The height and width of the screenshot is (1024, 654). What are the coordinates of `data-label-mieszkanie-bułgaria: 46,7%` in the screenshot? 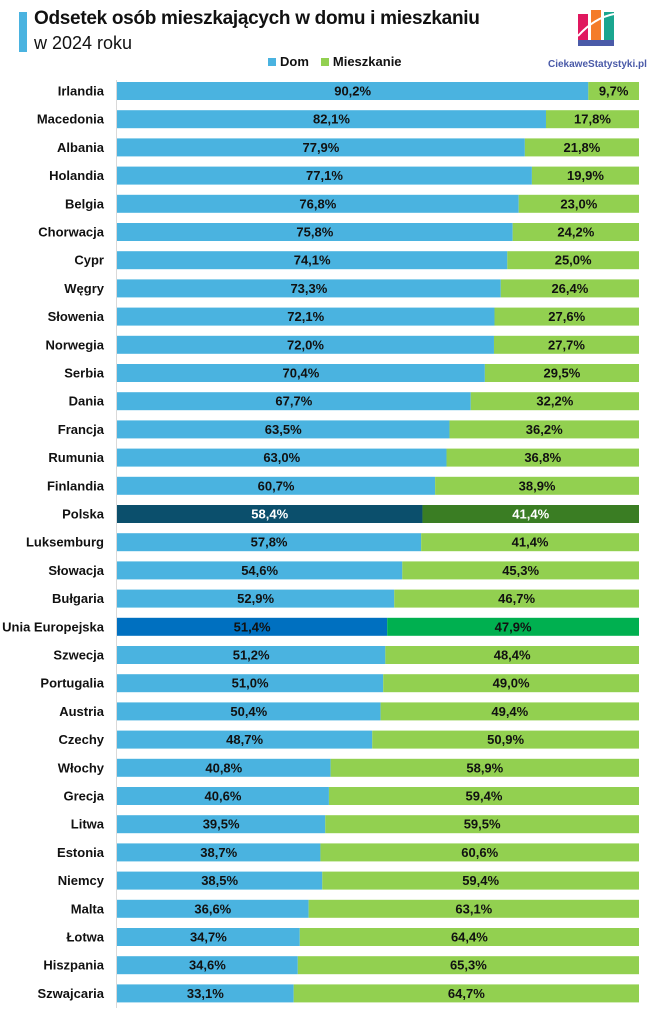 It's located at (516, 598).